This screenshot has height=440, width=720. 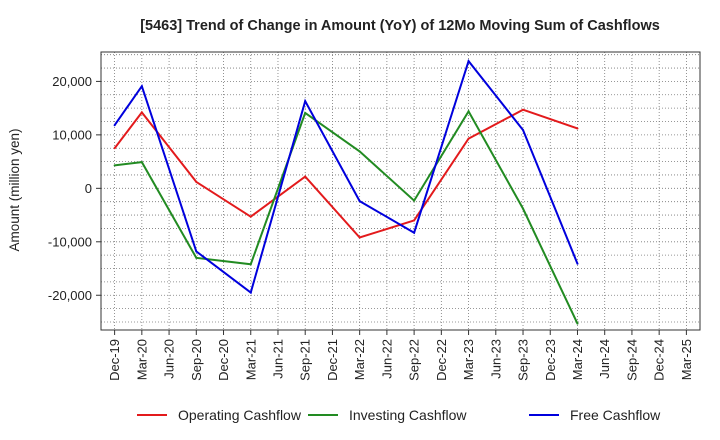 I want to click on legend-label-1: Investing Cashflow, so click(x=408, y=415).